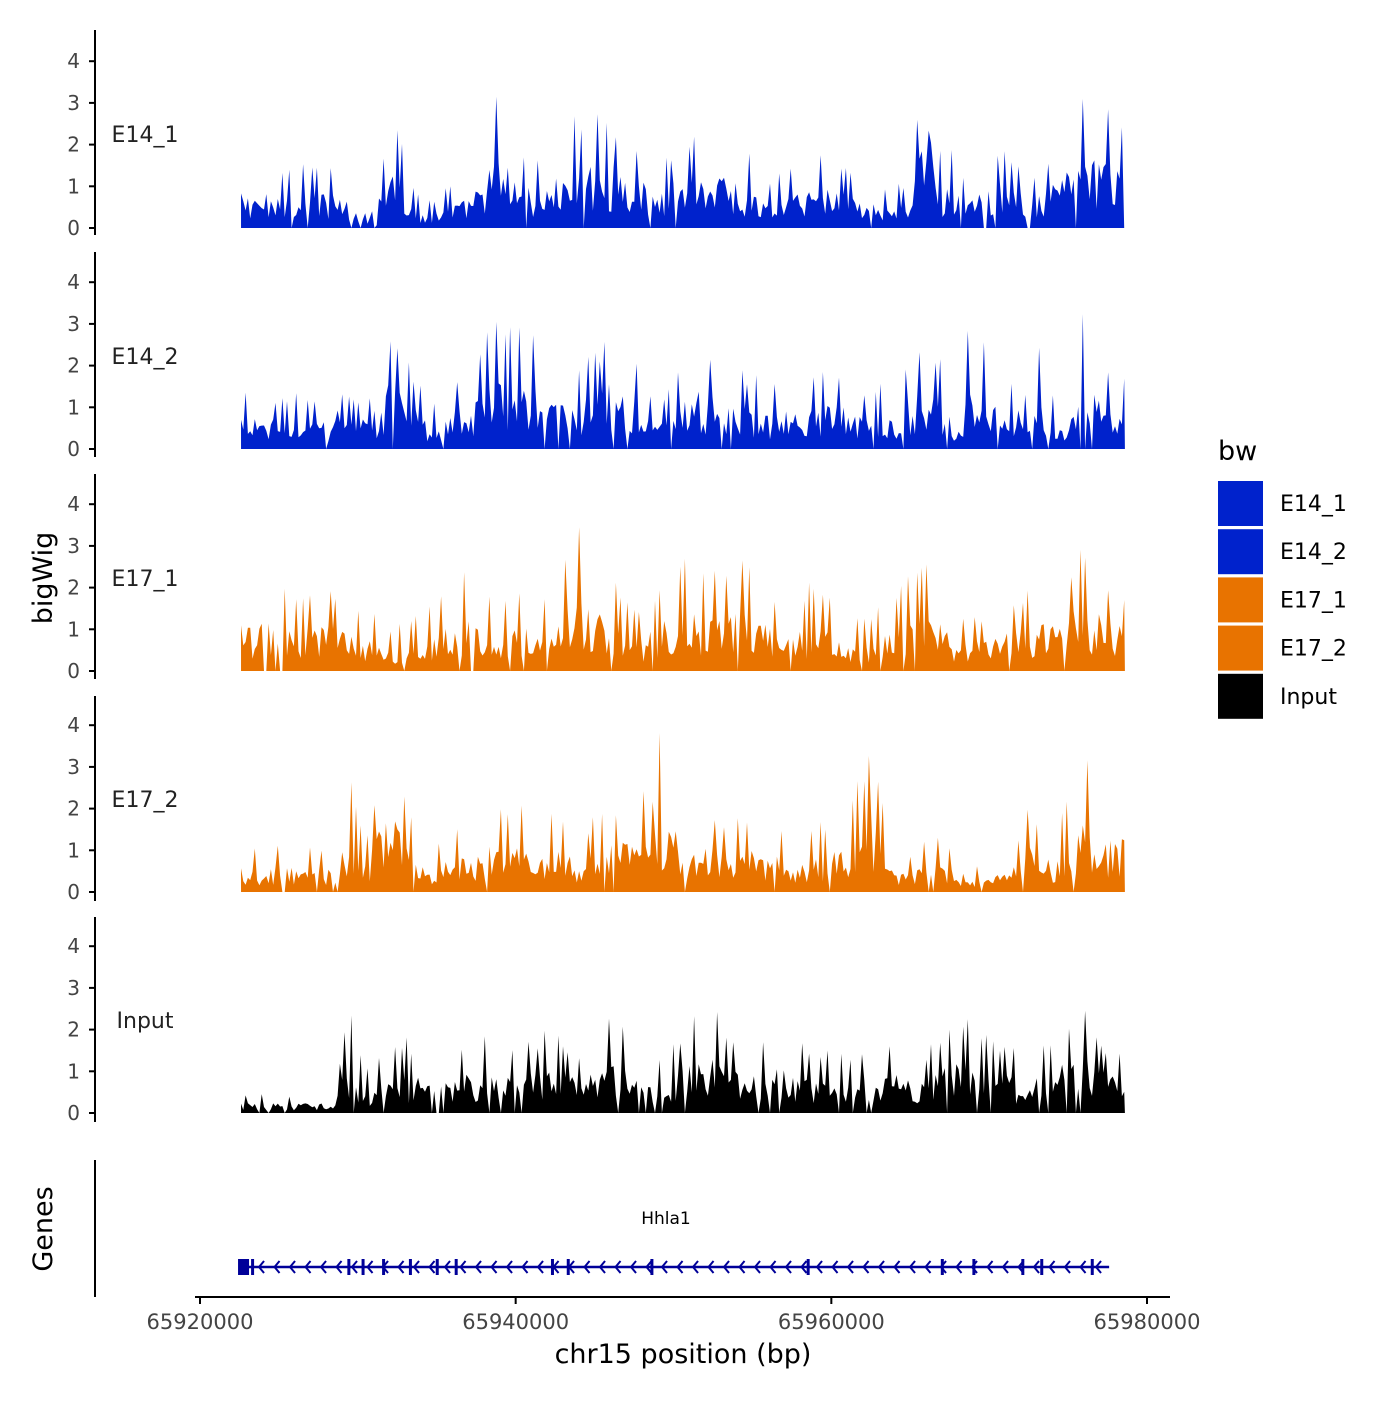  I want to click on track-label-e14-1: E14_1, so click(145, 135).